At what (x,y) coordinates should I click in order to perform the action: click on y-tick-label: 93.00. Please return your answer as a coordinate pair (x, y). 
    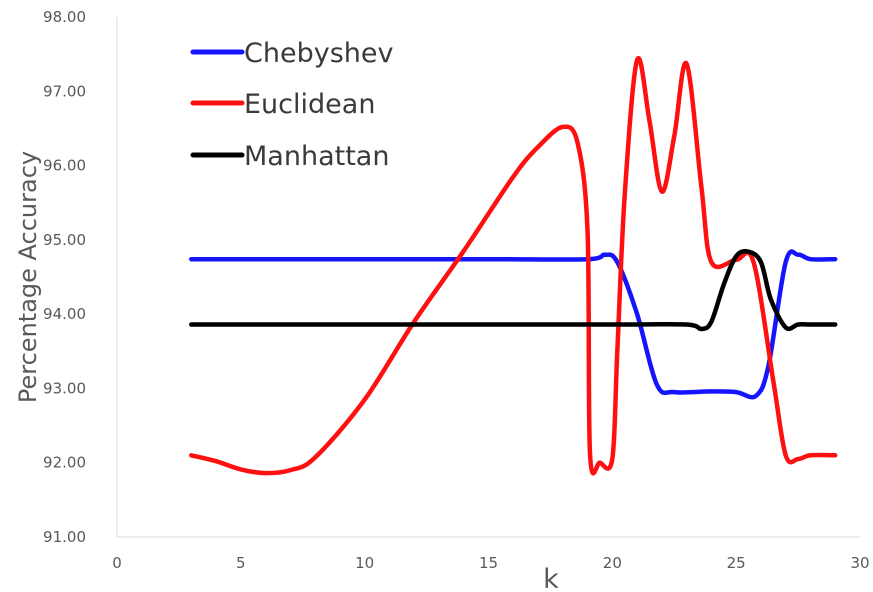
    Looking at the image, I should click on (64, 388).